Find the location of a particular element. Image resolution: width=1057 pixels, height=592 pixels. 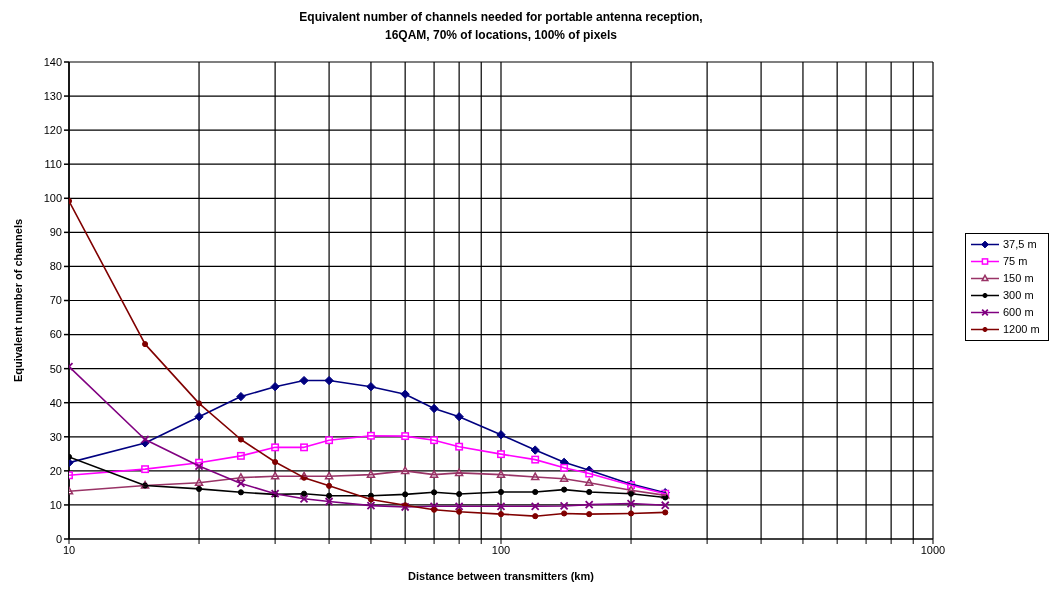

y-tick-label: 90 is located at coordinates (55, 232).